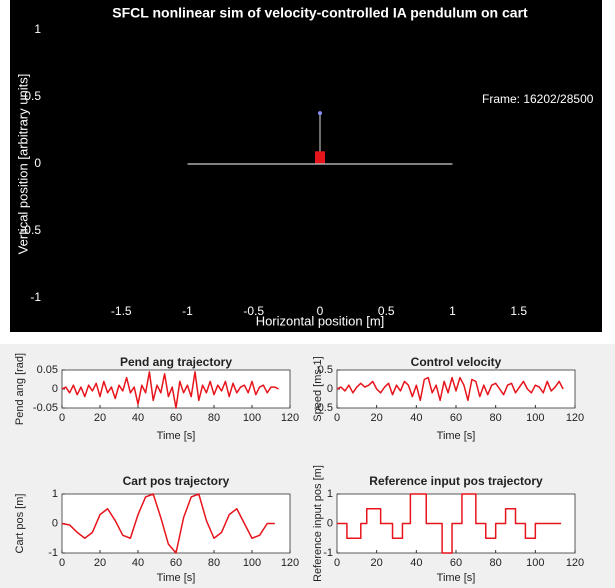 The width and height of the screenshot is (615, 588). I want to click on annotation: Frame: 16202/28500, so click(538, 99).